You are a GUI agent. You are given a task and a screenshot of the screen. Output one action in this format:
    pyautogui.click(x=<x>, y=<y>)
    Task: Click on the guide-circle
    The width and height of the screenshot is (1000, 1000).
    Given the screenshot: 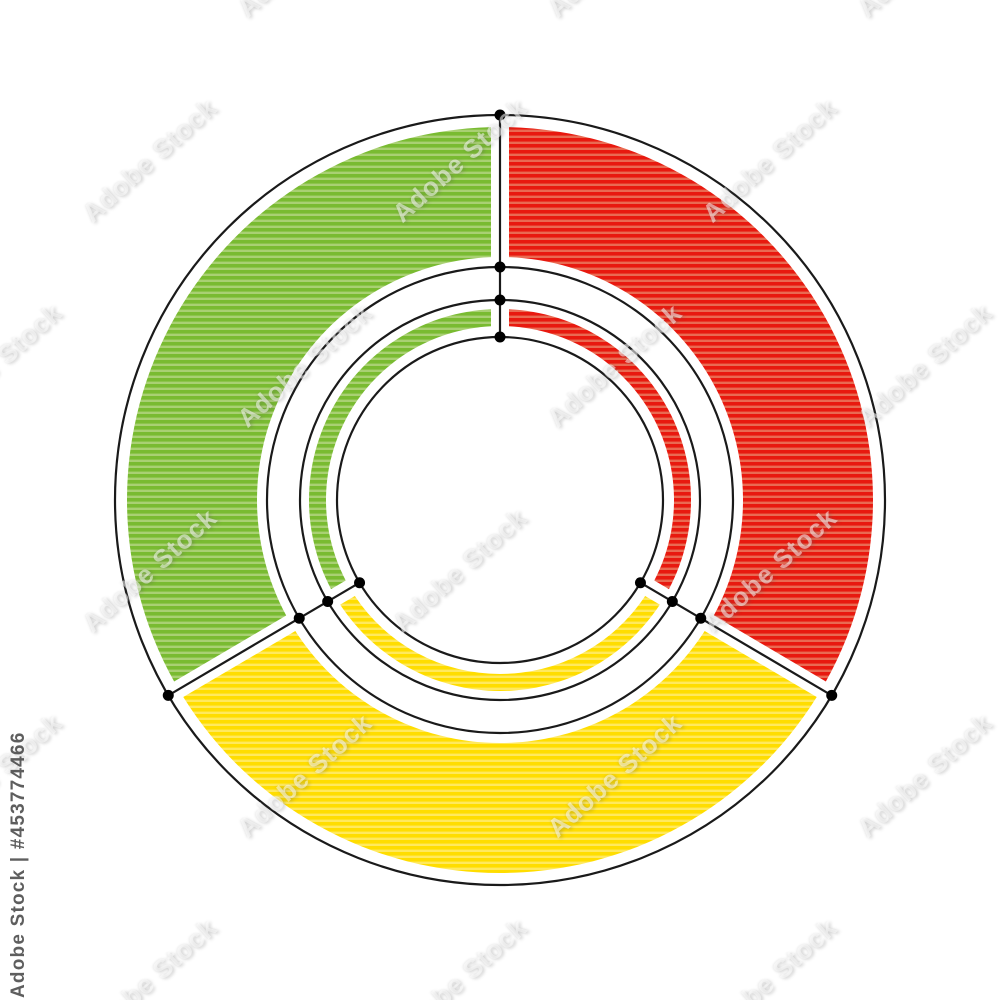 What is the action you would take?
    pyautogui.click(x=500, y=500)
    